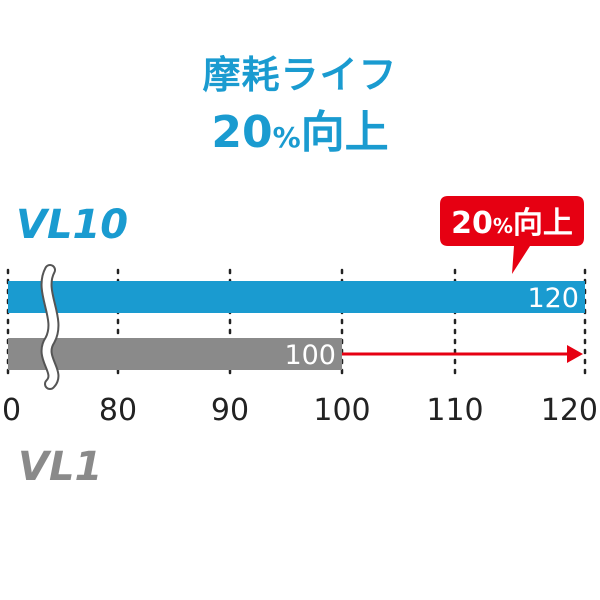 Image resolution: width=600 pixels, height=600 pixels. I want to click on subtitle-value: 20, so click(242, 132).